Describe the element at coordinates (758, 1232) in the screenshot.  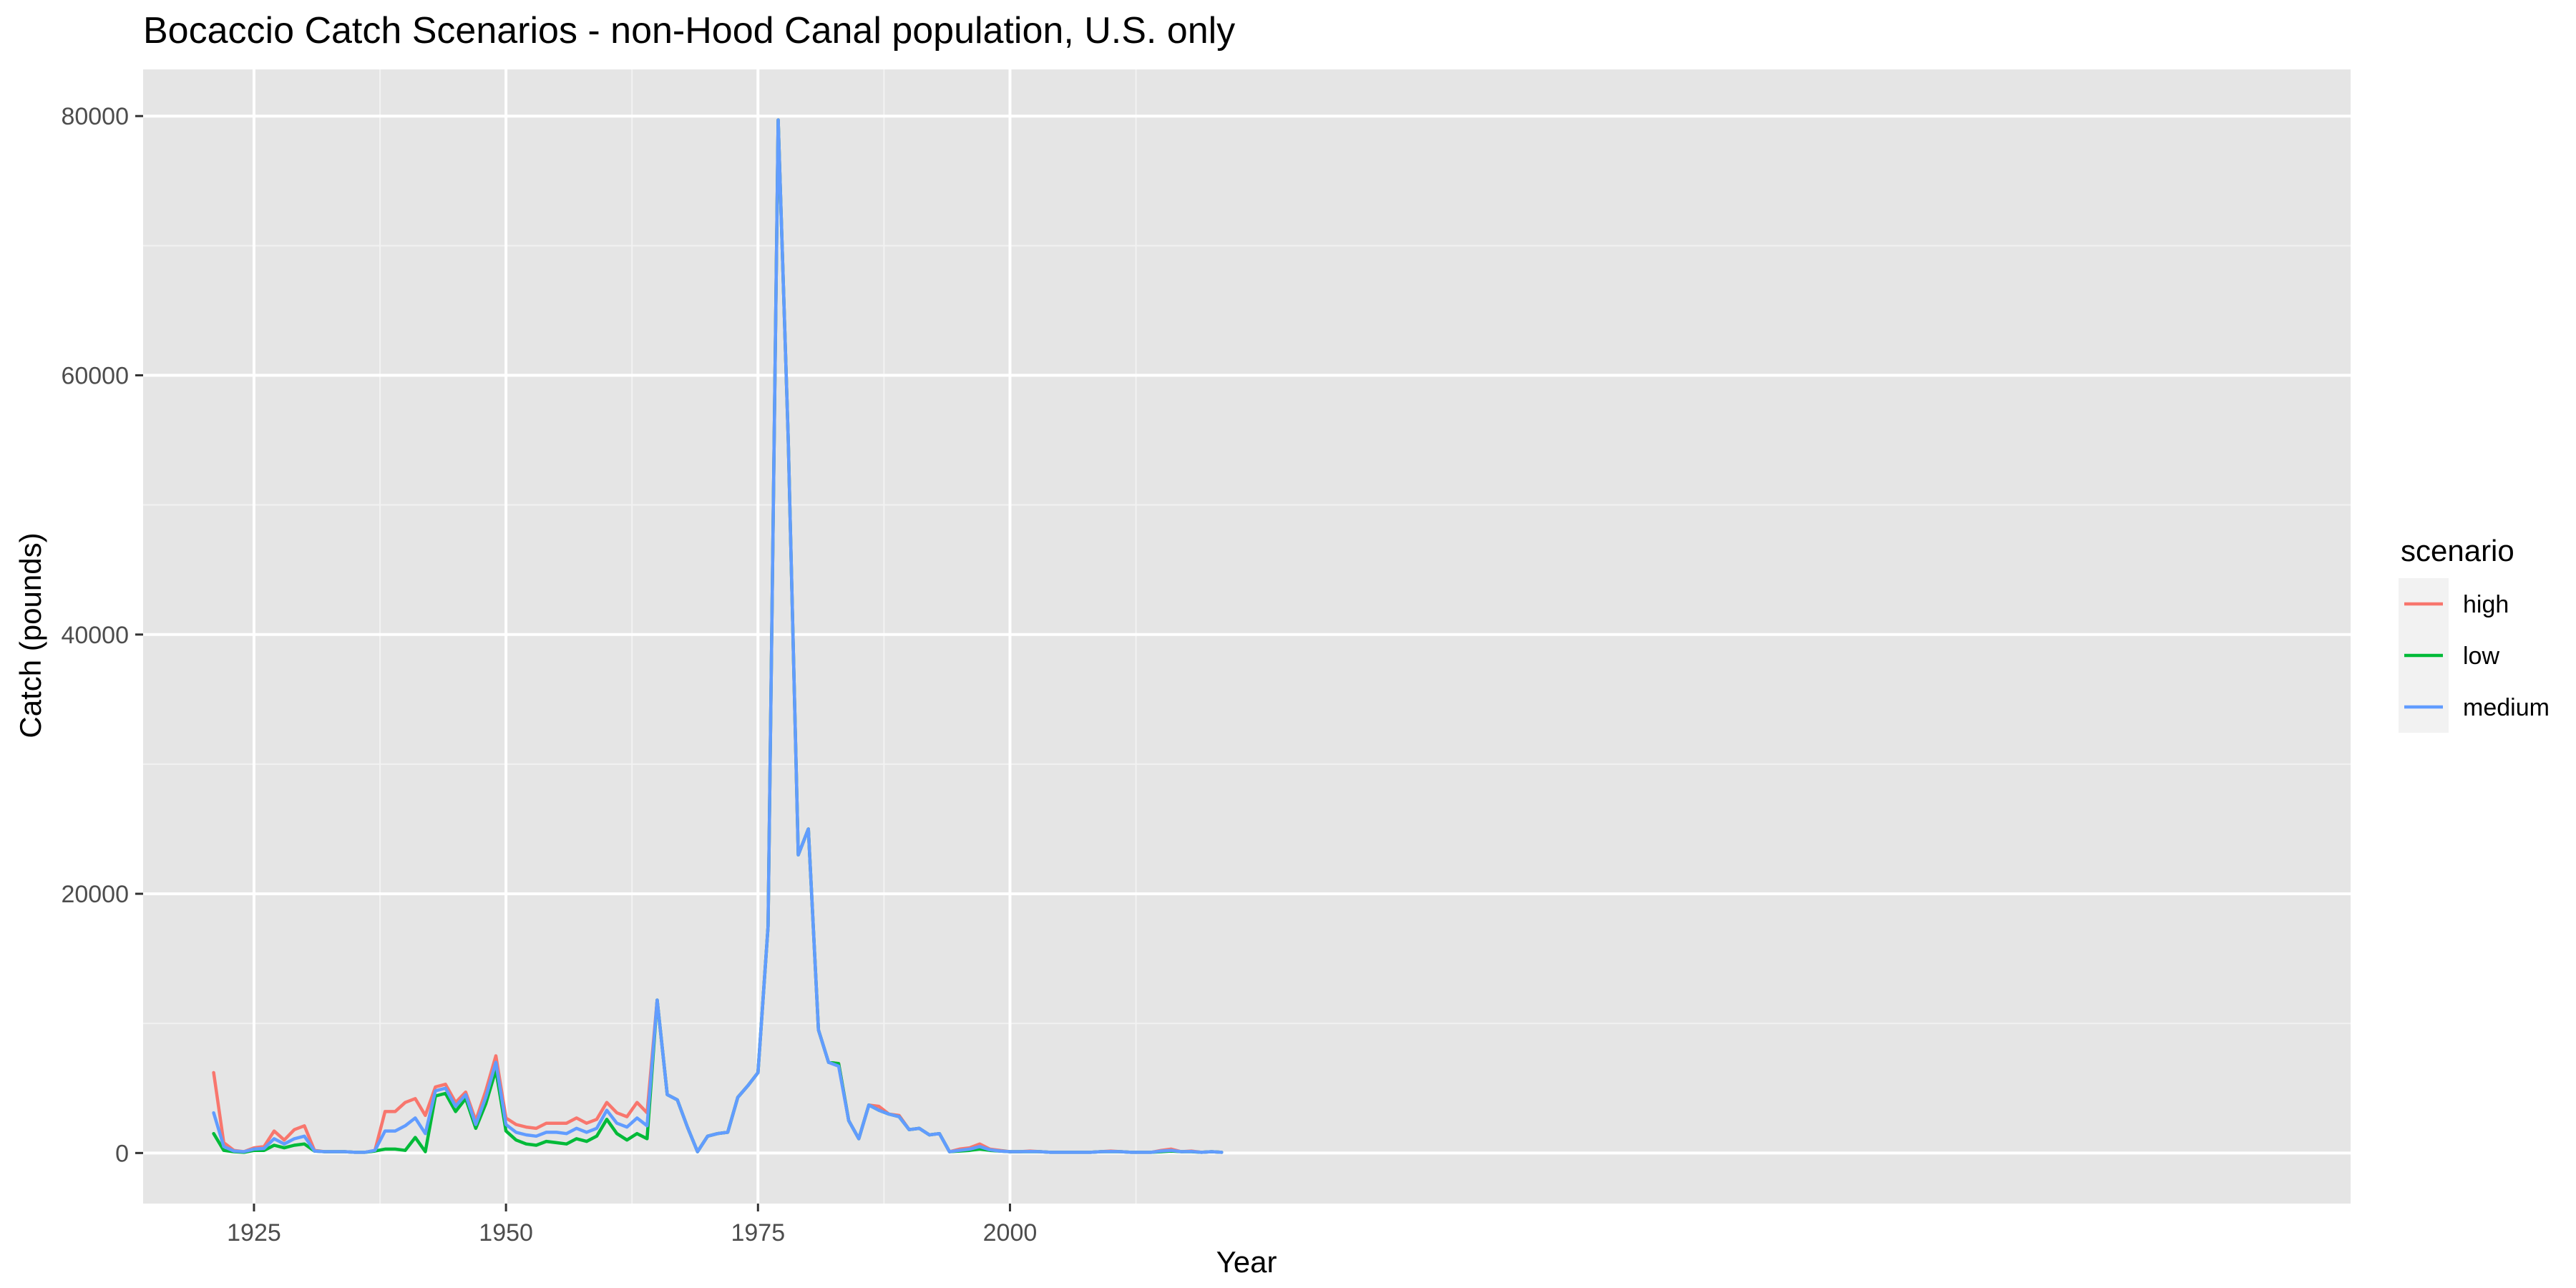
I see `x-tick-label: 1975` at that location.